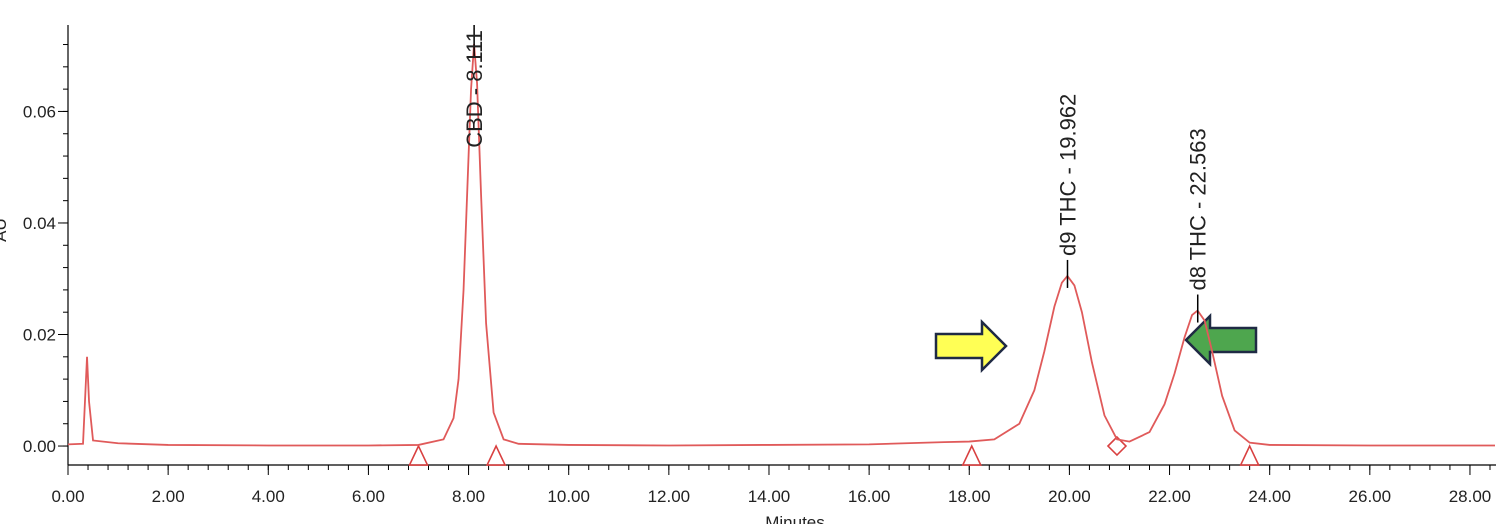 The width and height of the screenshot is (1496, 524). I want to click on x-tick-label: 6.00, so click(368, 496).